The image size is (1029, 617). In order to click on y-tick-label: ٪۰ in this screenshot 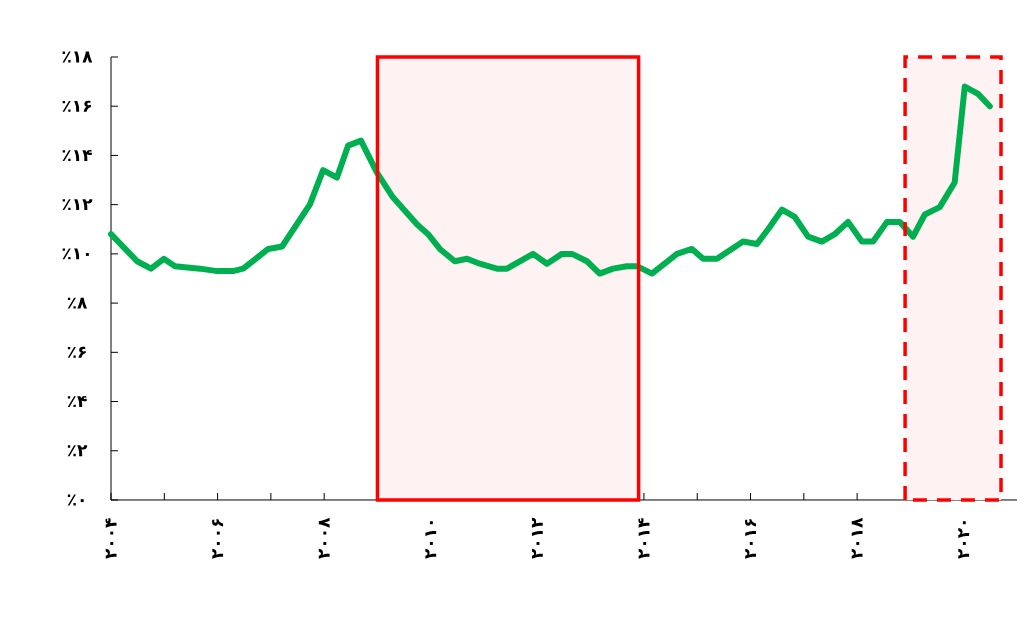, I will do `click(75, 500)`.